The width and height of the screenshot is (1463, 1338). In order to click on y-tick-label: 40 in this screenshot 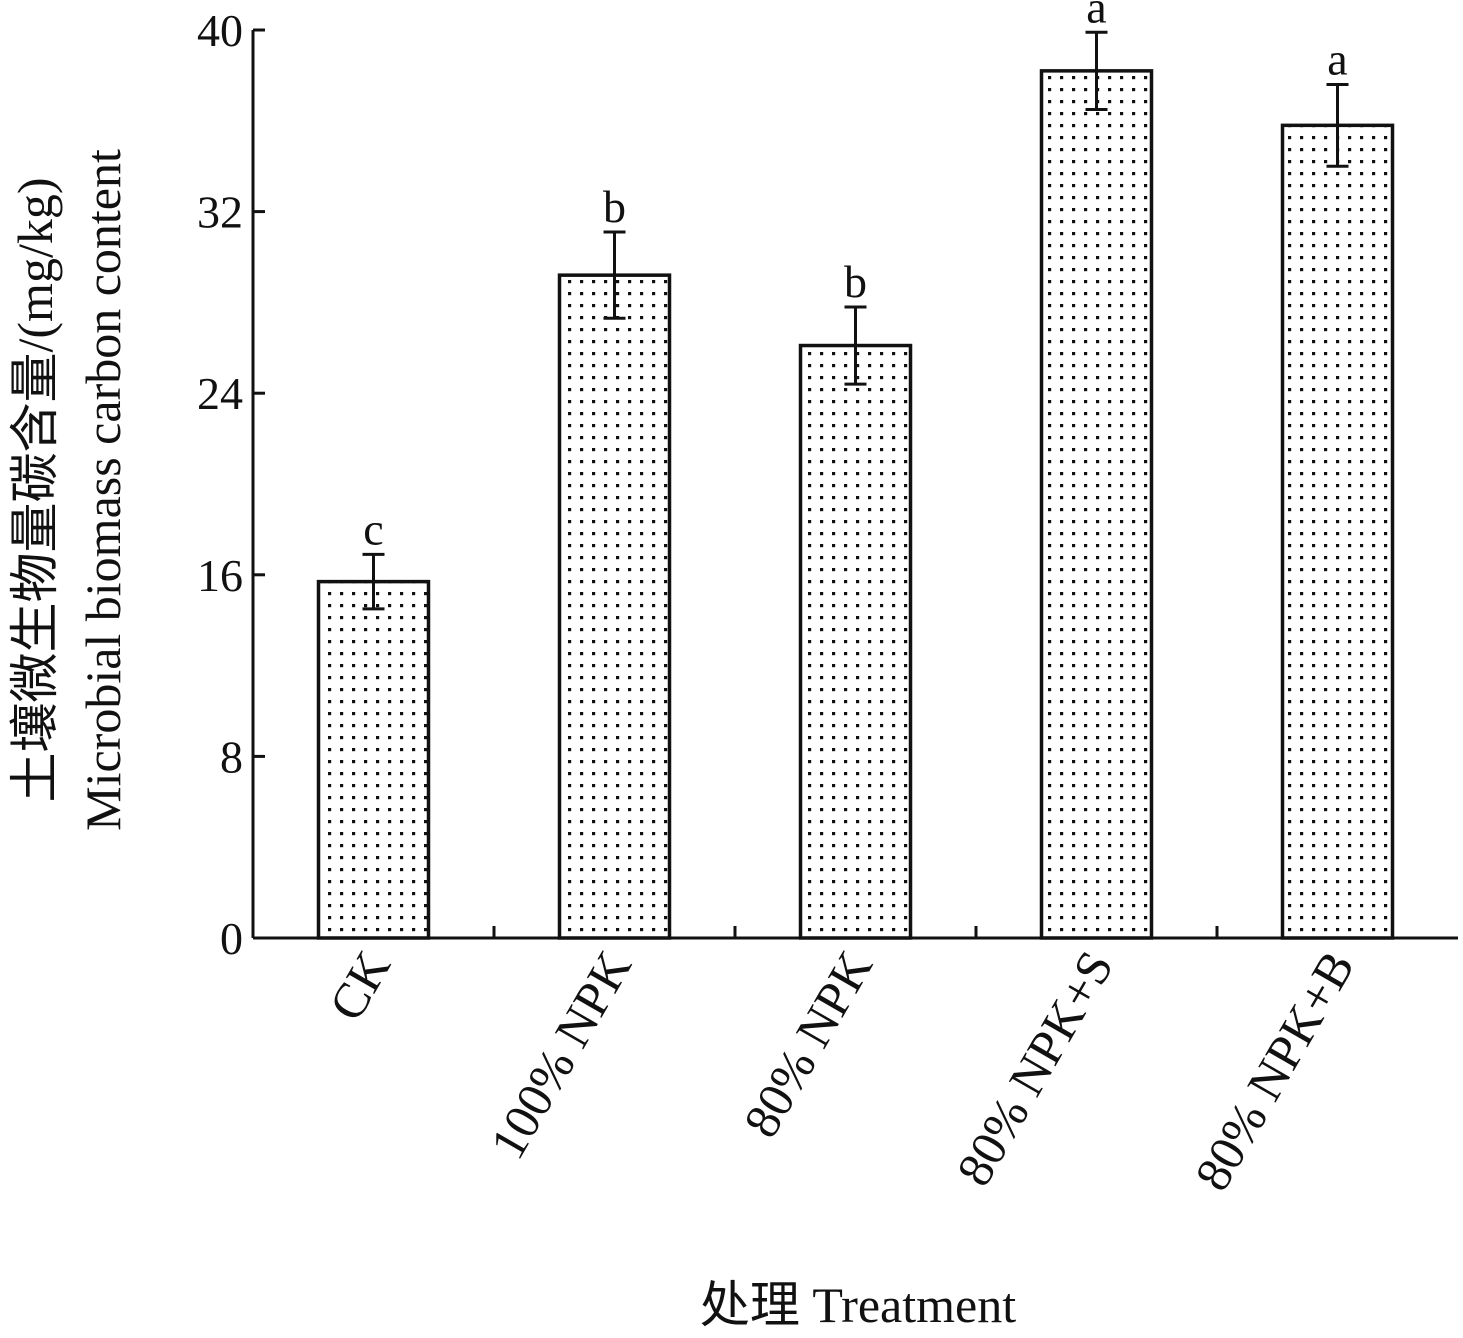, I will do `click(220, 30)`.